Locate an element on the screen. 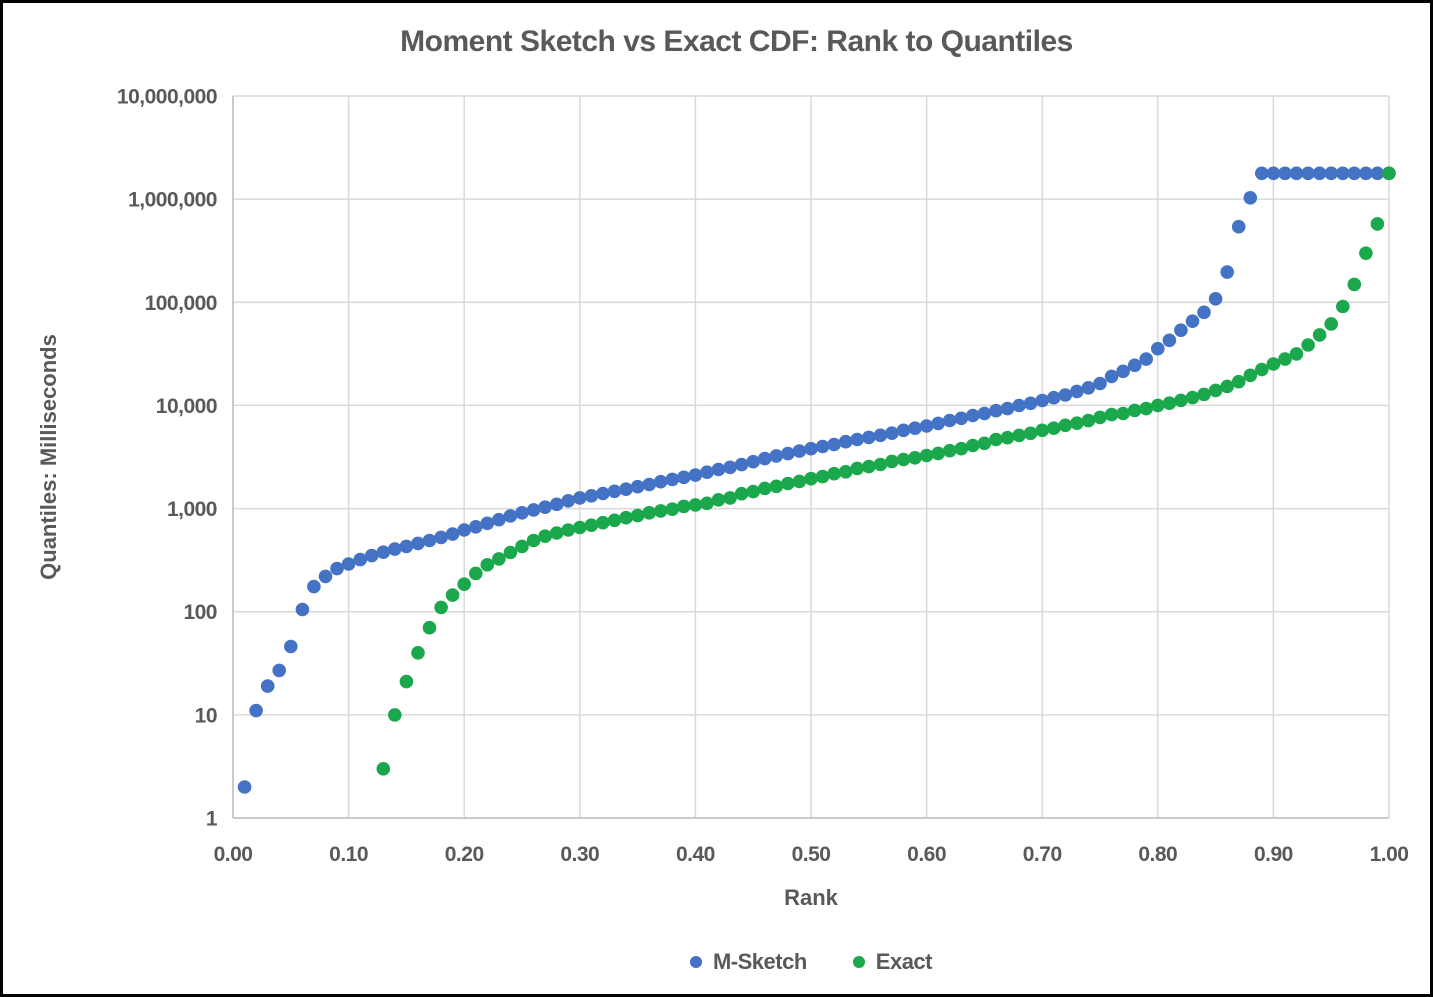 Image resolution: width=1433 pixels, height=997 pixels. x-tick-label: 1.00 is located at coordinates (1389, 854).